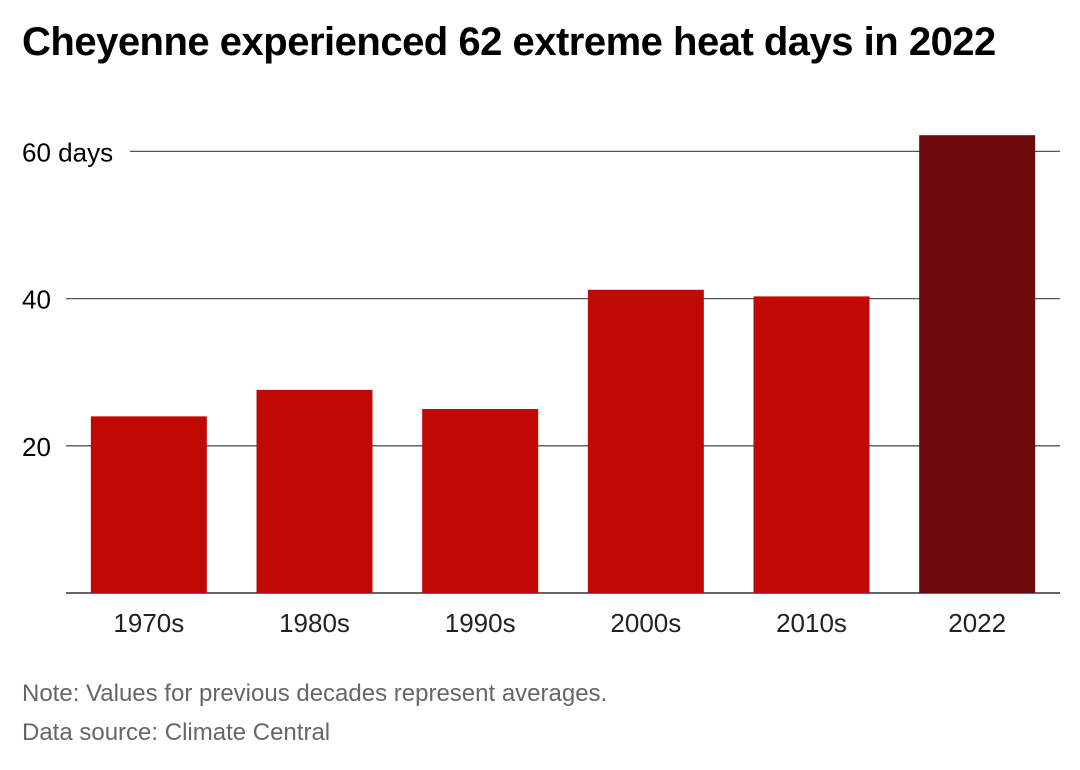 The width and height of the screenshot is (1080, 770). What do you see at coordinates (36, 447) in the screenshot?
I see `y-tick-label: 20` at bounding box center [36, 447].